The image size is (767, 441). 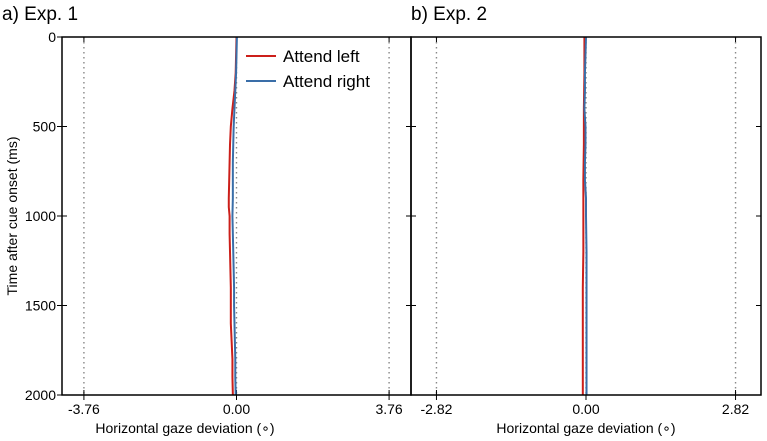 What do you see at coordinates (321, 56) in the screenshot?
I see `legend-label-attend-left: Attend left` at bounding box center [321, 56].